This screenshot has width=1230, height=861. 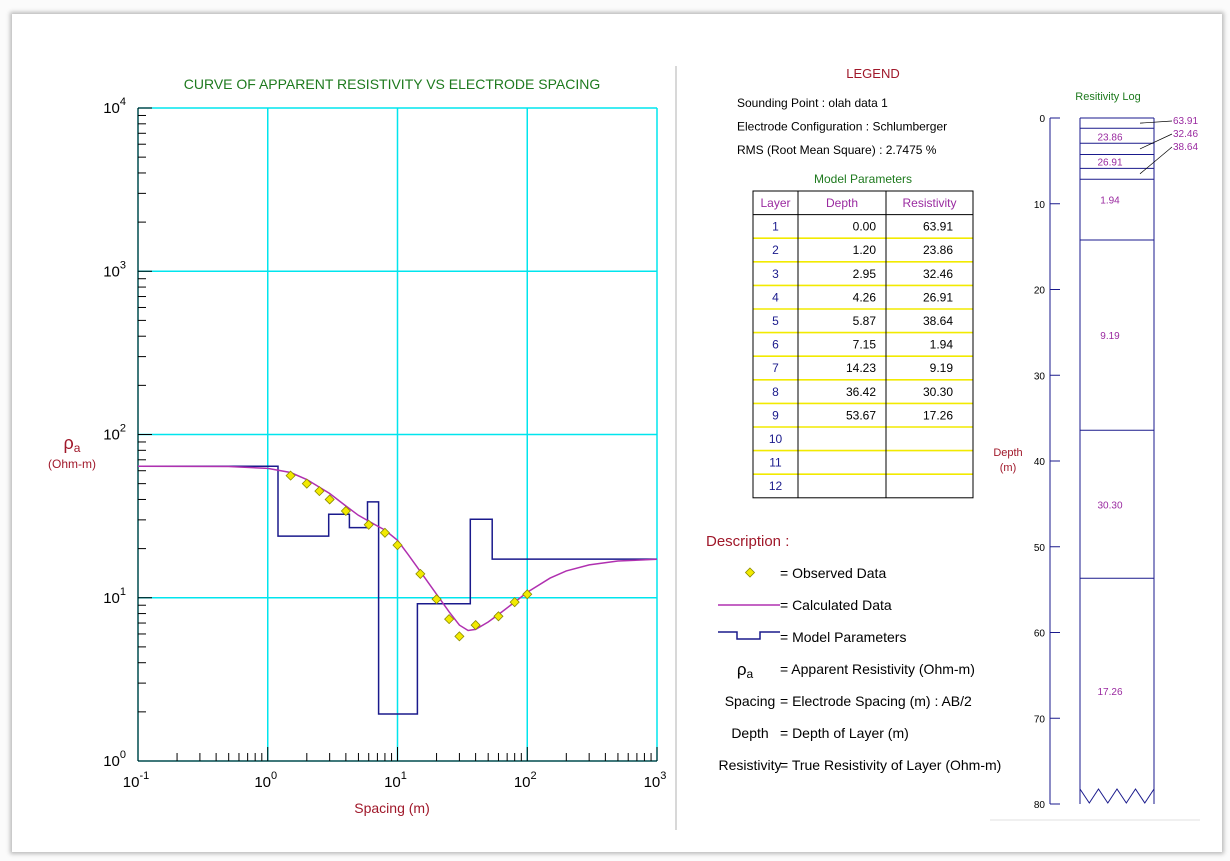 What do you see at coordinates (404, 776) in the screenshot?
I see `x-tick-exponent: 1` at bounding box center [404, 776].